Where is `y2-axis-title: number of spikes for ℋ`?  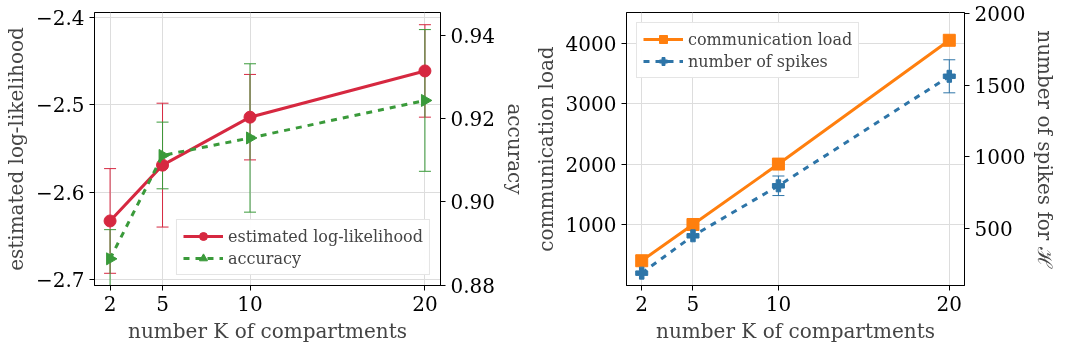 y2-axis-title: number of spikes for ℋ is located at coordinates (1045, 149).